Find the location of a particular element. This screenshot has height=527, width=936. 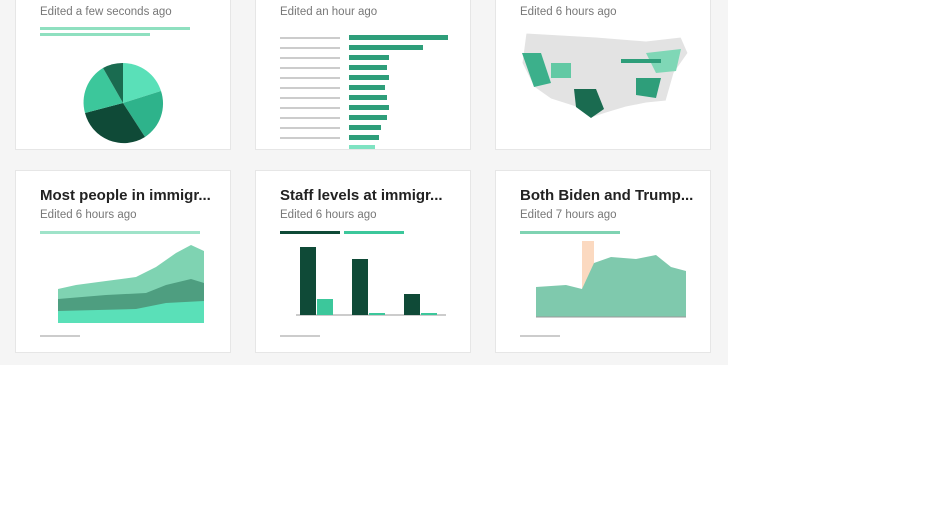

edited-time: Edited 7 hours ago is located at coordinates (568, 215).